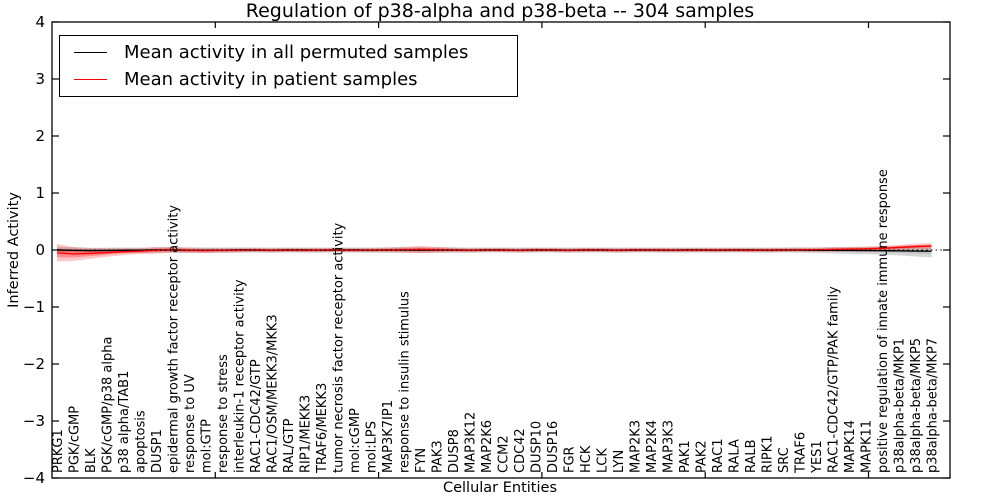  What do you see at coordinates (504, 454) in the screenshot?
I see `x-category-label: CCM2` at bounding box center [504, 454].